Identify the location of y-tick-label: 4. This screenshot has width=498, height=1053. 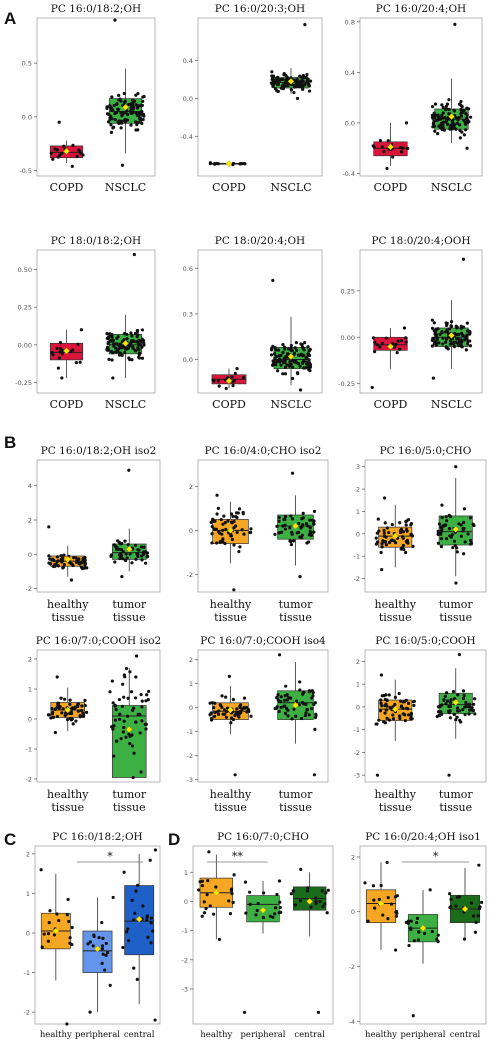
(30, 486).